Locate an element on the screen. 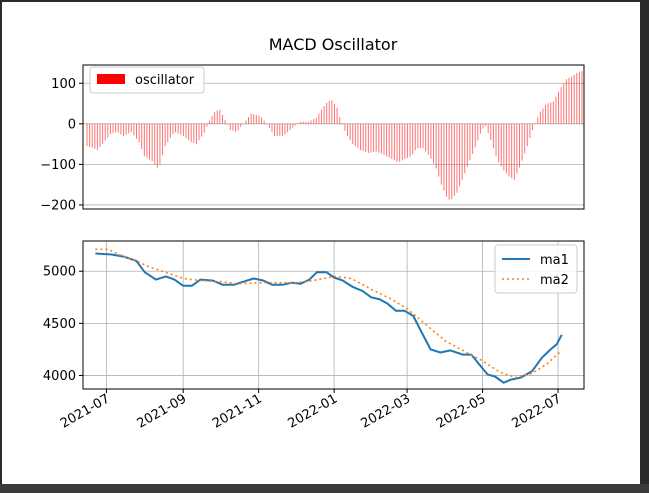 This screenshot has height=493, width=649. legend-entry-ma1: ma1 is located at coordinates (554, 260).